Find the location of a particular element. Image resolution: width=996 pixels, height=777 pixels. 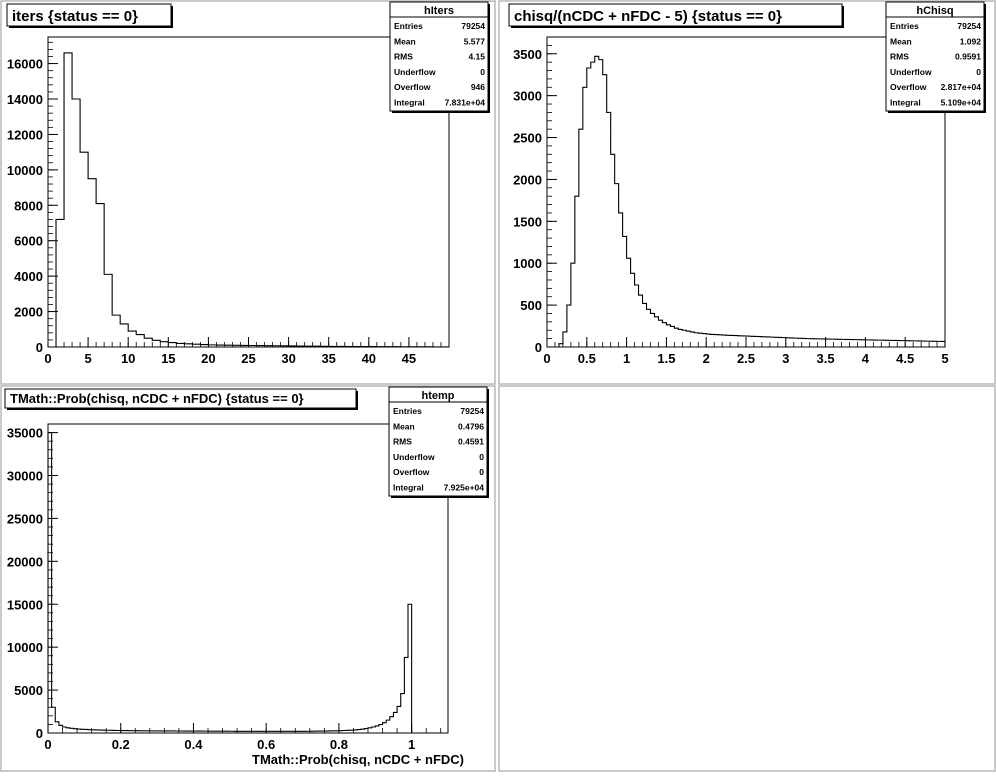

x-tick-label: 15 is located at coordinates (168, 358).